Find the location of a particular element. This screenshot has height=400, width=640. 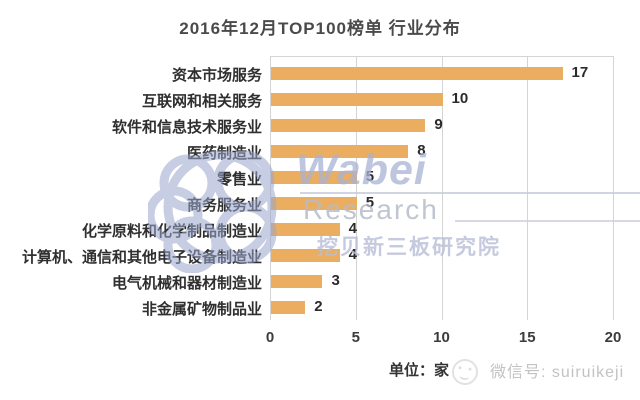

chart-title: 2016年12月TOP100榜单 行业分布 is located at coordinates (320, 28).